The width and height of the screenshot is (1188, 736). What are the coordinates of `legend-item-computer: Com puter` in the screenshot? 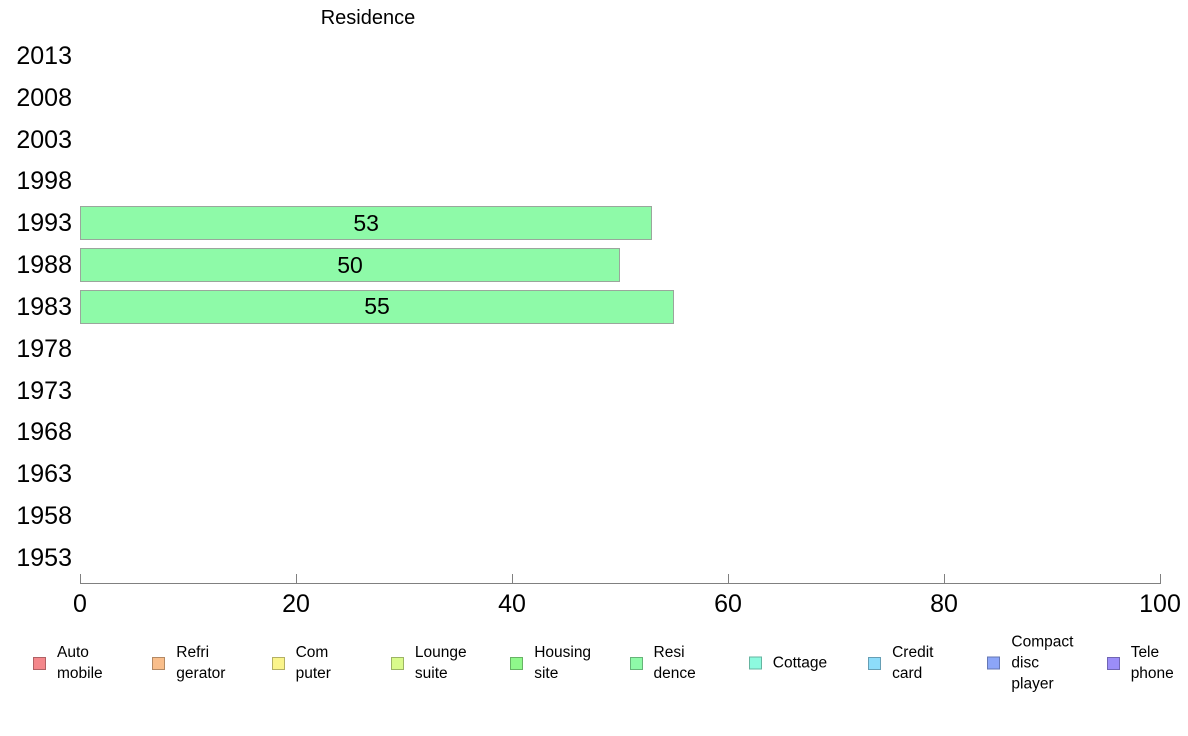 It's located at (301, 663).